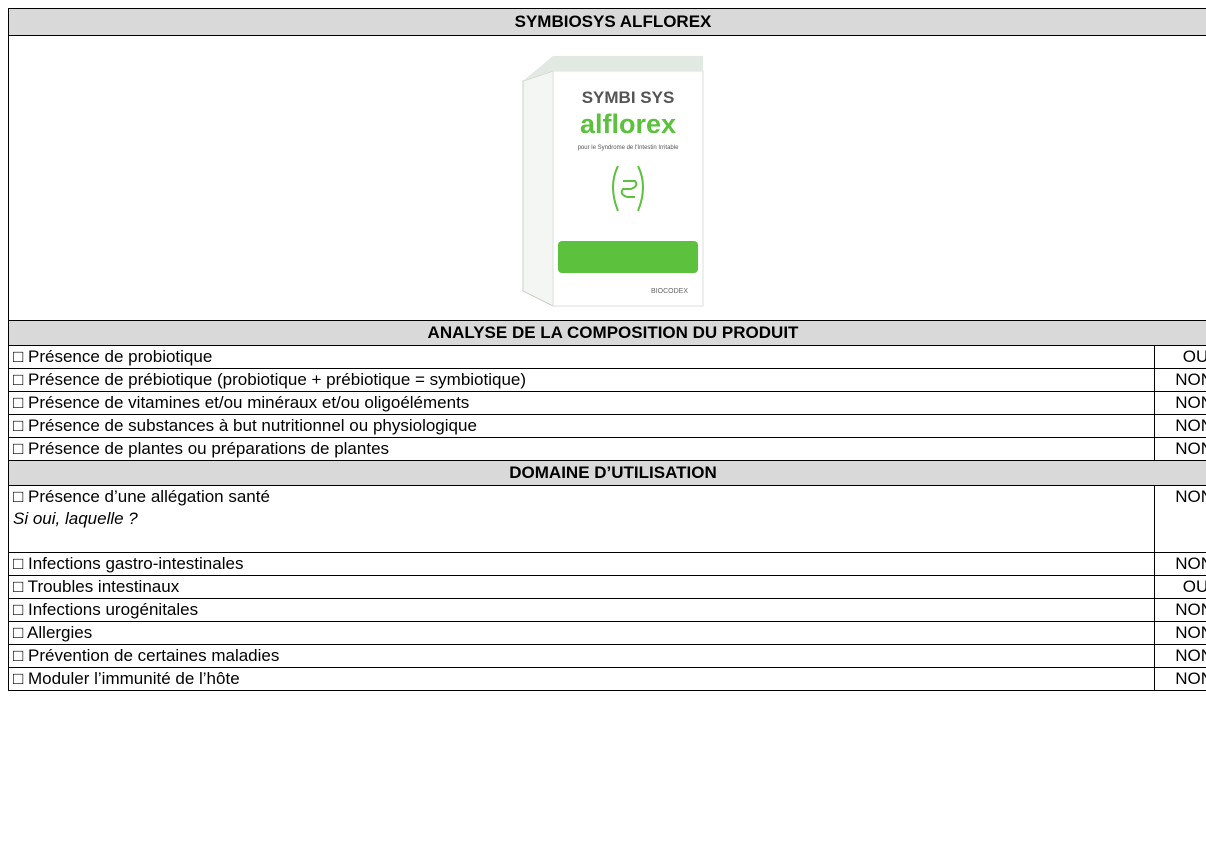  What do you see at coordinates (669, 291) in the screenshot?
I see `maker: BIOCODEX` at bounding box center [669, 291].